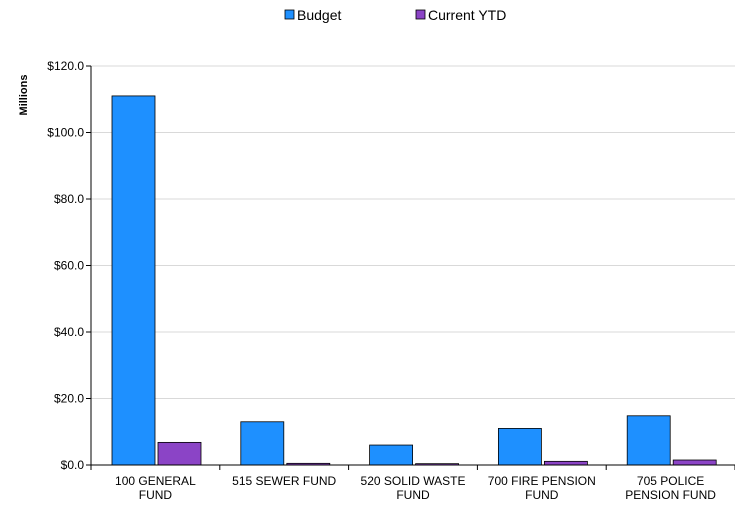  Describe the element at coordinates (69, 332) in the screenshot. I see `y-tick-label: $40.0` at that location.